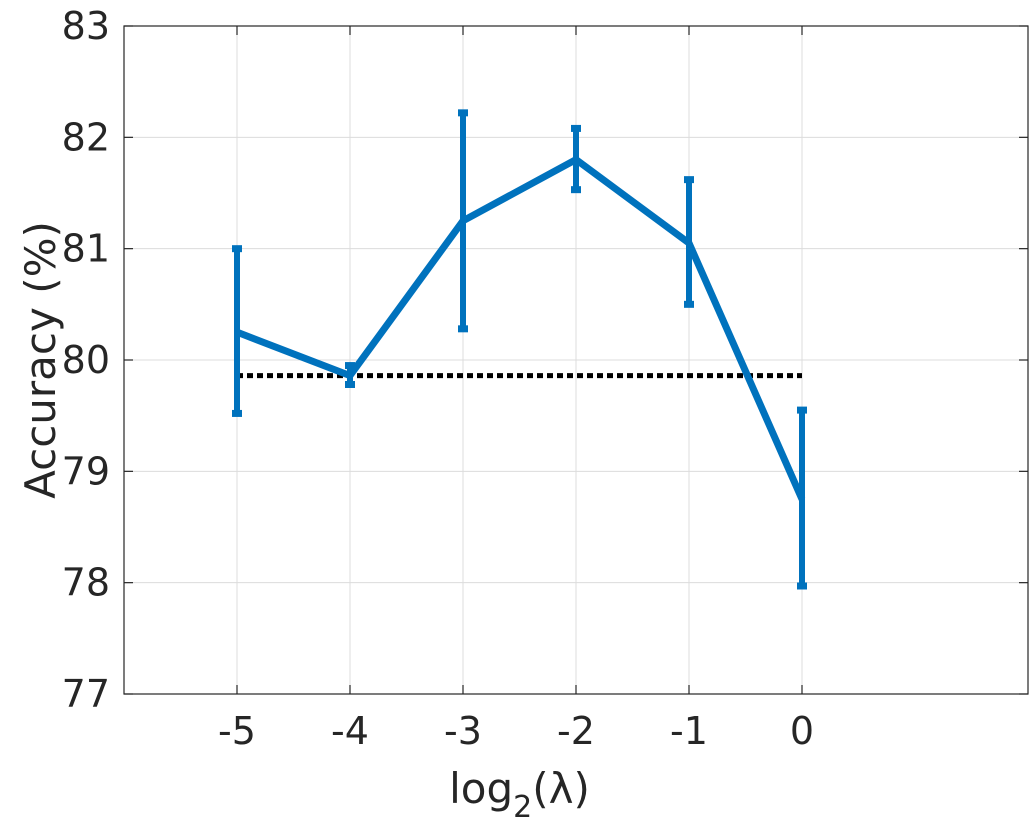  Describe the element at coordinates (86, 137) in the screenshot. I see `y-tick-label: 82` at that location.